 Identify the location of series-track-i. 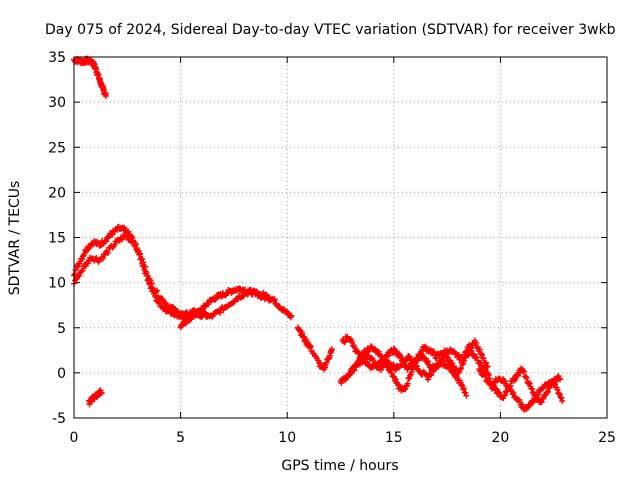
(409, 376).